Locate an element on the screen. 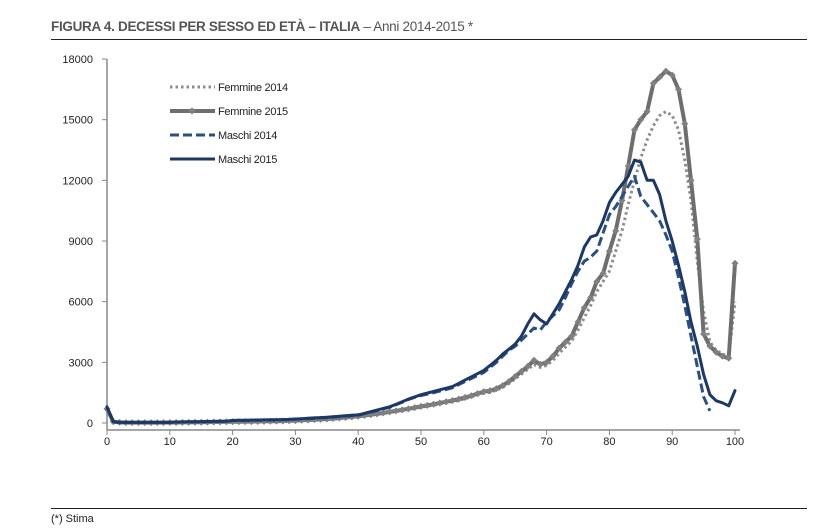 The image size is (835, 532). y-tick-label: 3000 is located at coordinates (81, 363).